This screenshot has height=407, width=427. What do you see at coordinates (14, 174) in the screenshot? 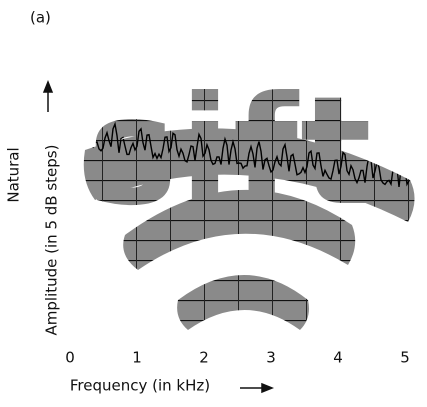
I see `row-label: Natural` at bounding box center [14, 174].